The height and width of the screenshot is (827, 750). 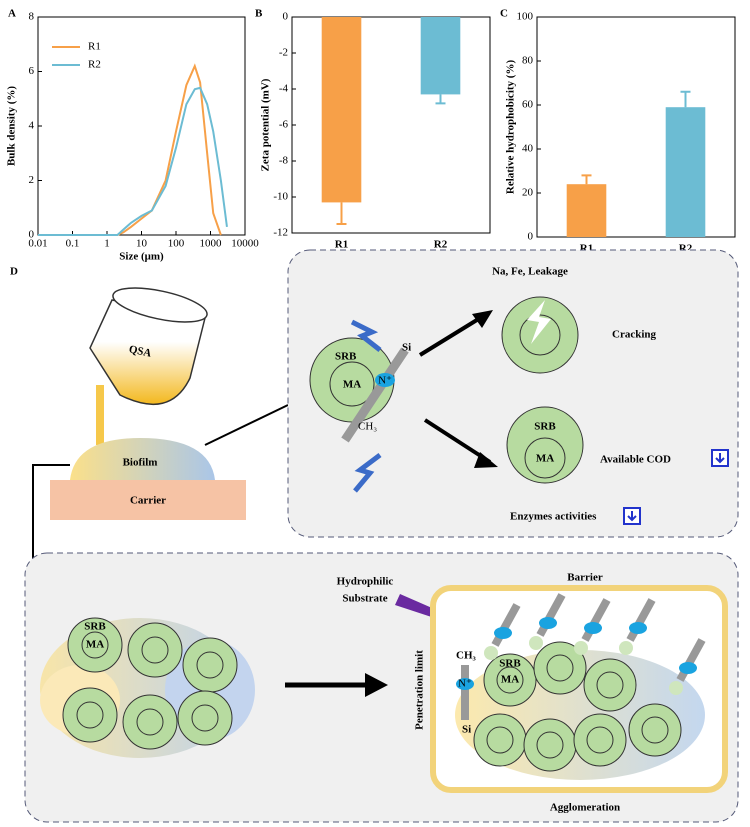 What do you see at coordinates (211, 244) in the screenshot?
I see `x-tick-label: 1000` at bounding box center [211, 244].